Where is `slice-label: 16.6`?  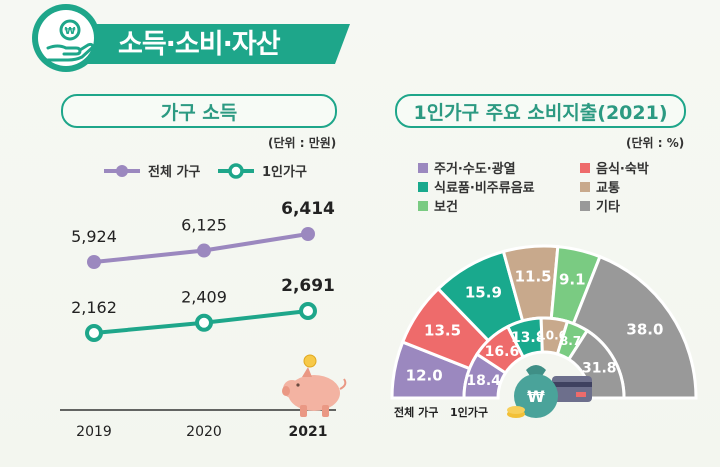
slice-label: 16.6 is located at coordinates (502, 352).